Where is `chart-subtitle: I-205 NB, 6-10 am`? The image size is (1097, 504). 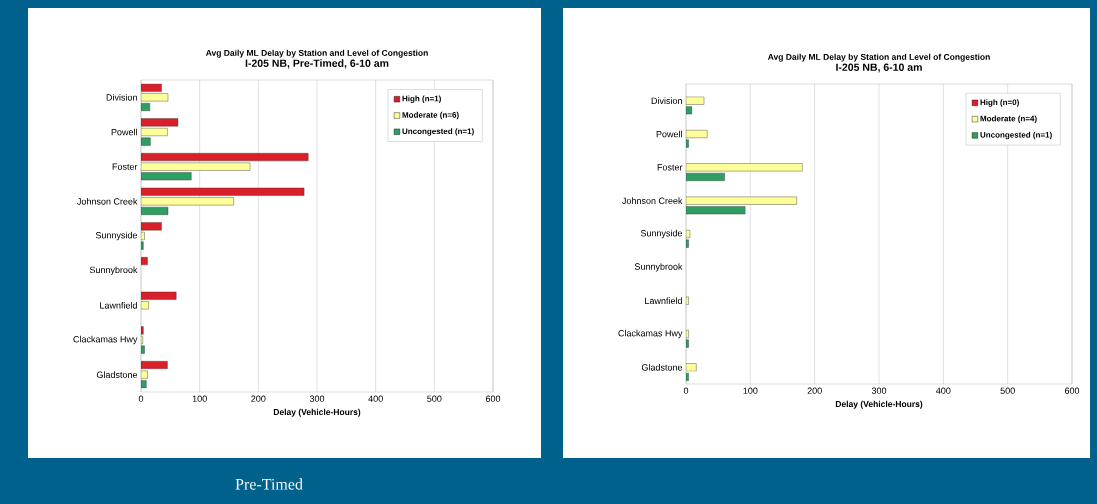
chart-subtitle: I-205 NB, 6-10 am is located at coordinates (879, 68).